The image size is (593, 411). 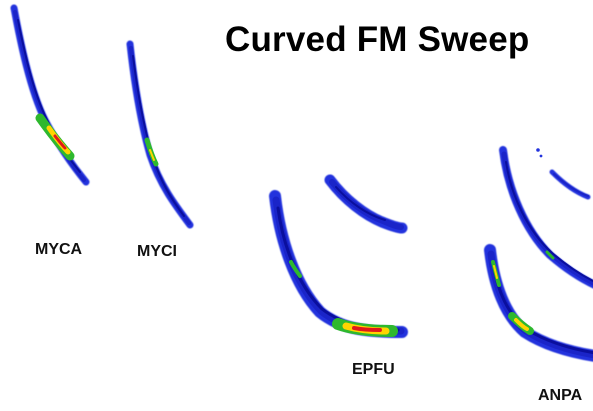 I want to click on sweep-epfu-upper, so click(x=366, y=204).